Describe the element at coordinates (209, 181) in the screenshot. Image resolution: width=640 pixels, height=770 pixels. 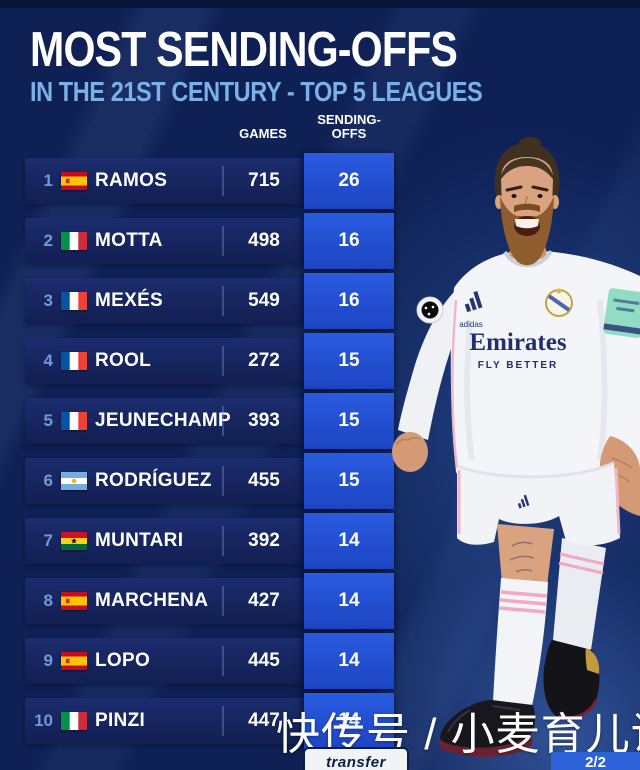
I see `table-row: 1 RAMOS 715 26` at that location.